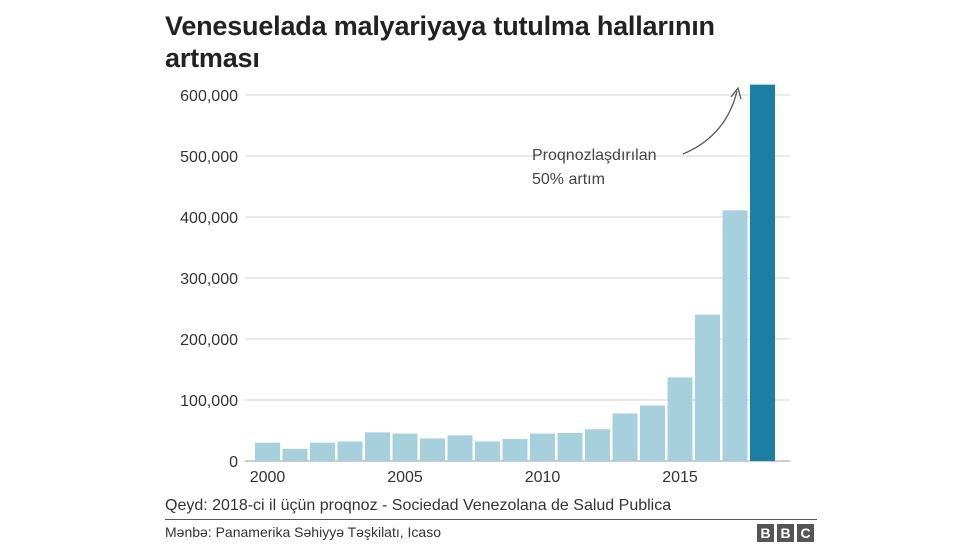 The height and width of the screenshot is (549, 976). Describe the element at coordinates (209, 96) in the screenshot. I see `y-tick-label: 600,000` at that location.